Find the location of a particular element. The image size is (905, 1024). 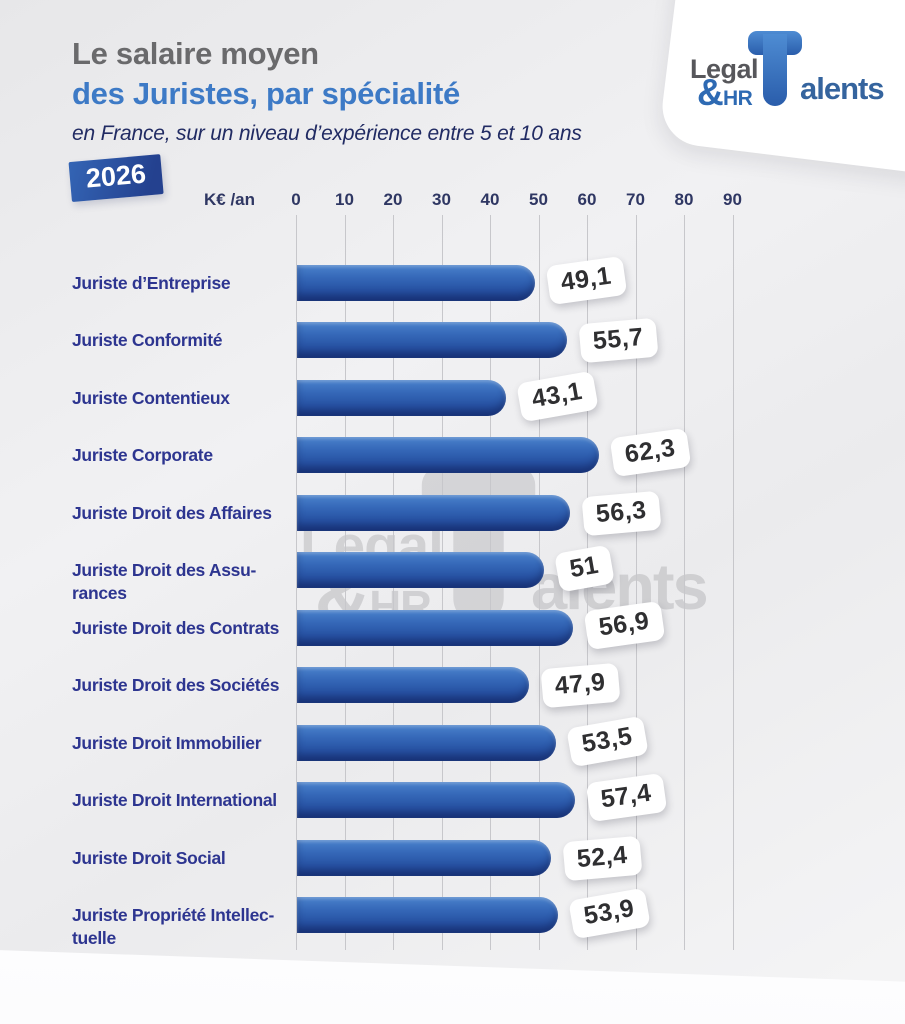

bar-row: Juriste Droit Immobilier 53,5 is located at coordinates (402, 741).